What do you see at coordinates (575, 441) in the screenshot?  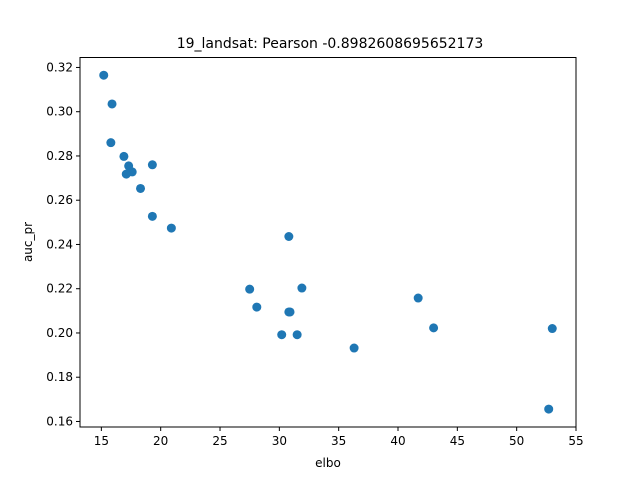 I see `x-tick-label: 55` at bounding box center [575, 441].